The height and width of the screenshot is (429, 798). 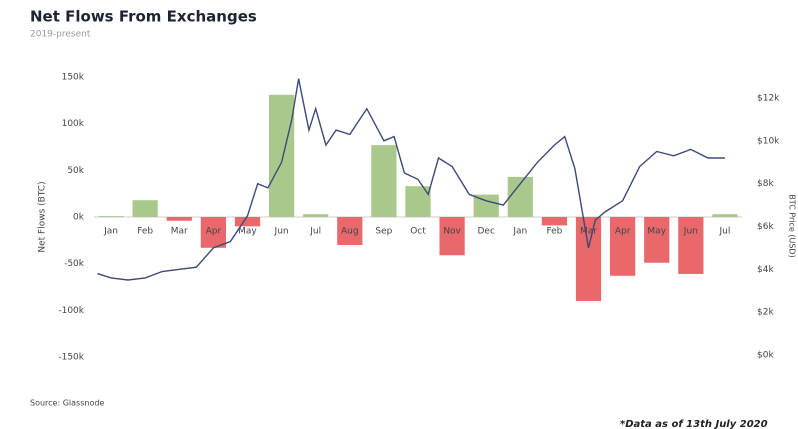 I want to click on y2-tick-label: $6k, so click(x=765, y=227).